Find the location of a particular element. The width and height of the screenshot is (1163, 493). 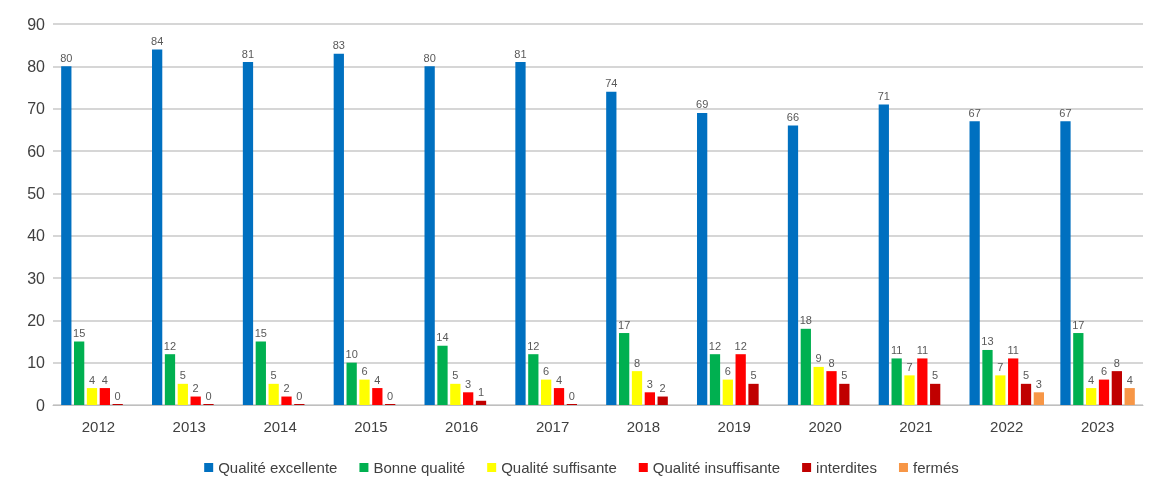

data-label: 74 is located at coordinates (611, 83).